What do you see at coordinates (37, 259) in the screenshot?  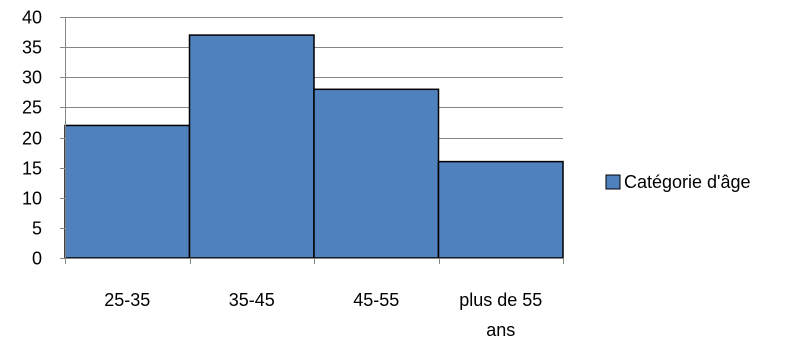 I see `y-tick-label: 0` at bounding box center [37, 259].